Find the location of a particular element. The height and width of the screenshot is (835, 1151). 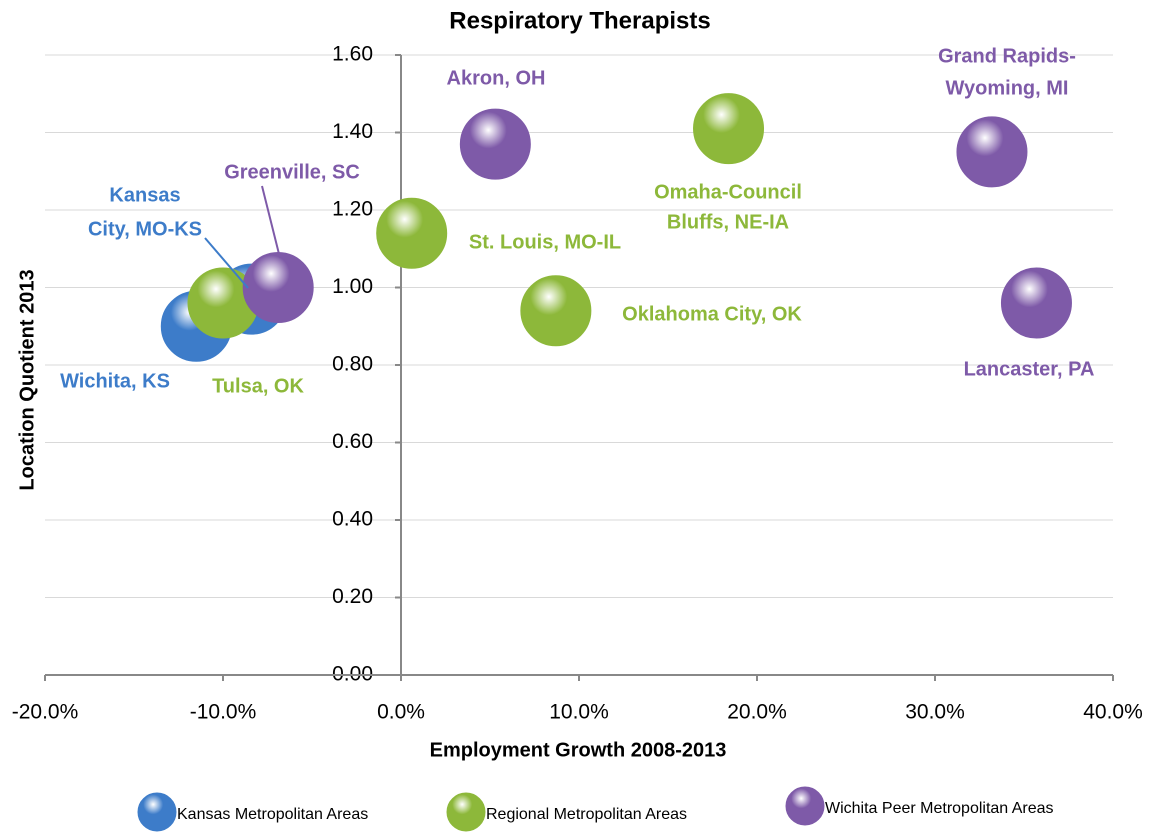

y-tick-label: 0.20 is located at coordinates (352, 596).